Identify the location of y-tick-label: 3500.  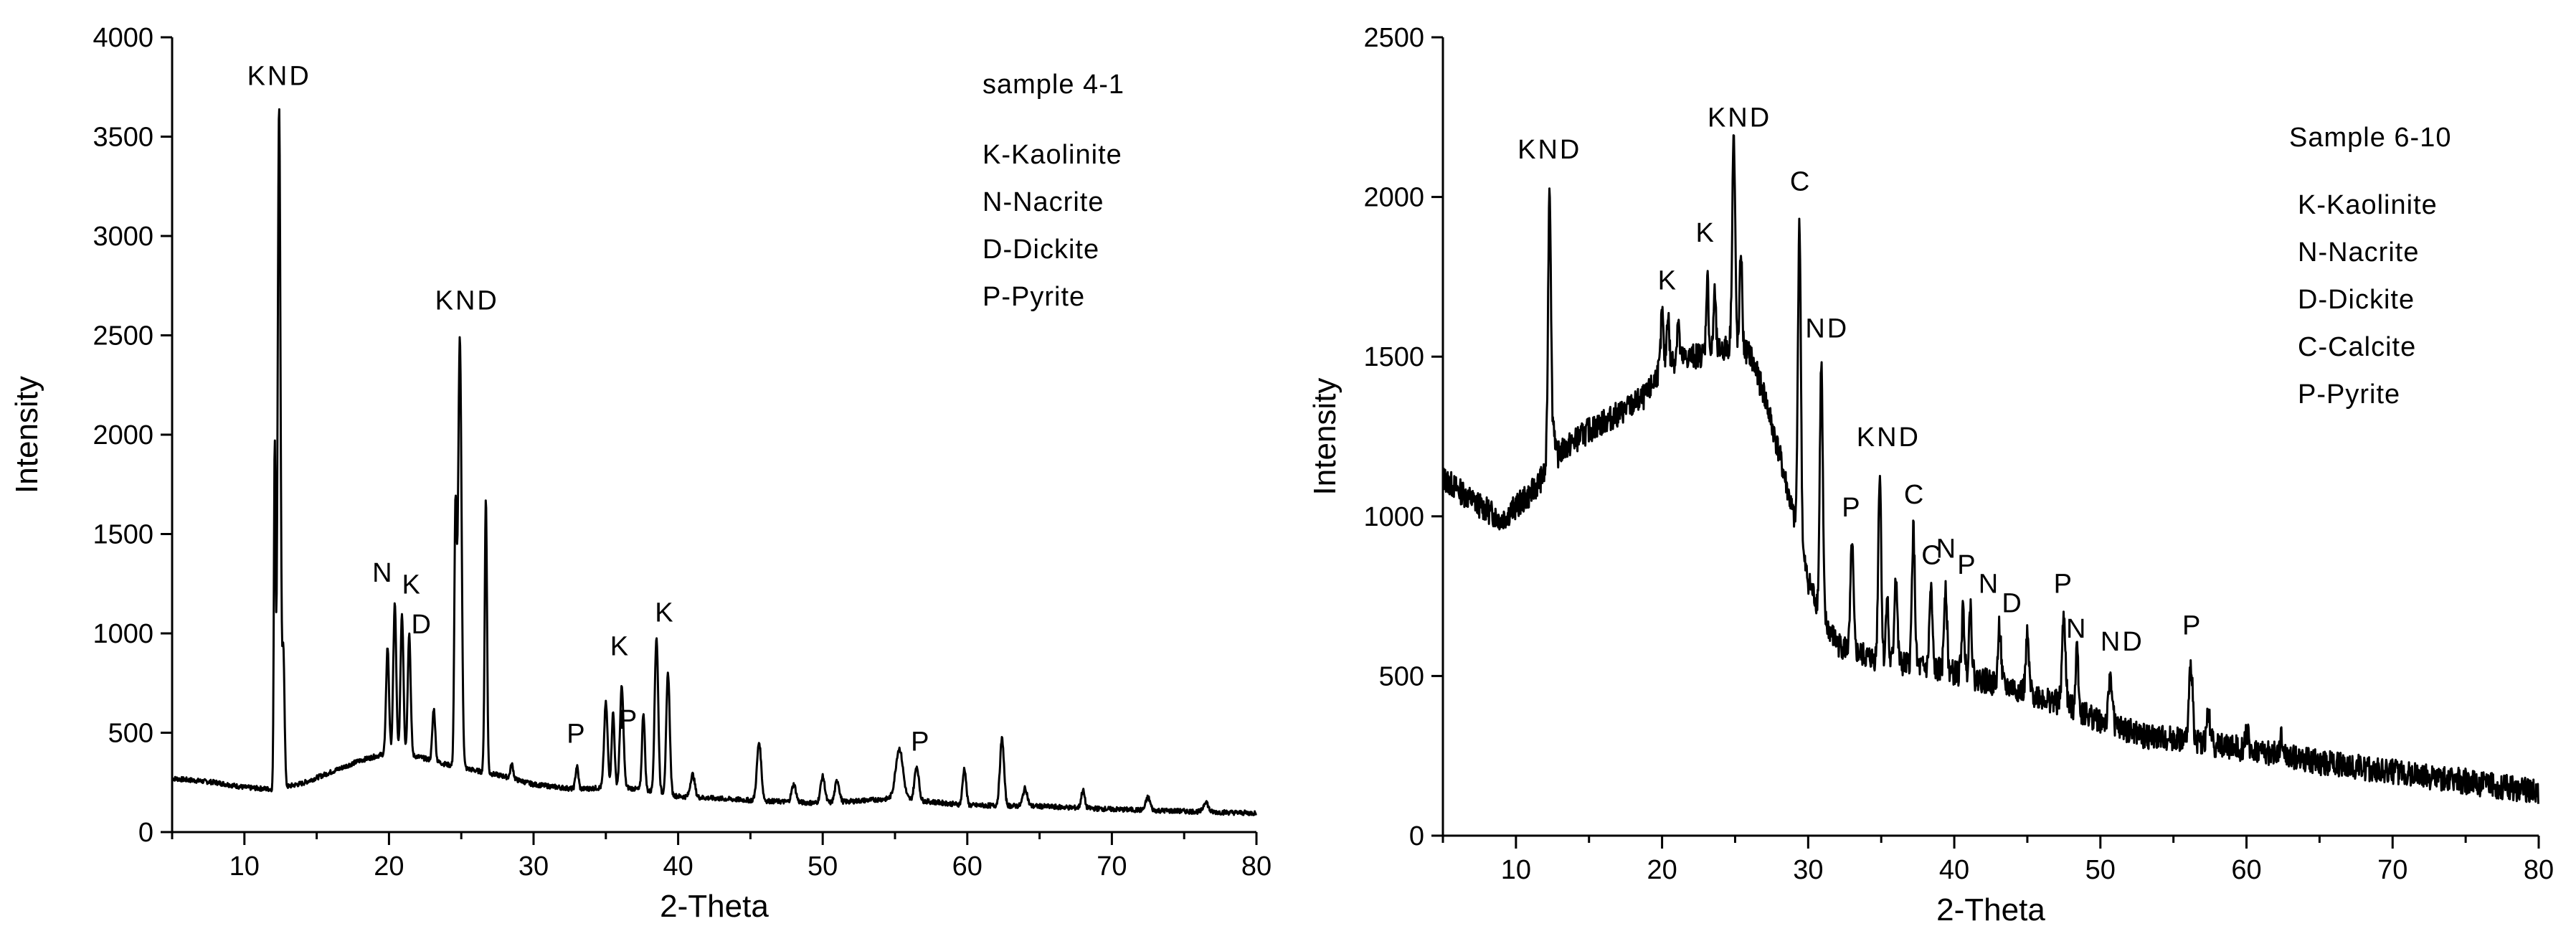
(123, 138).